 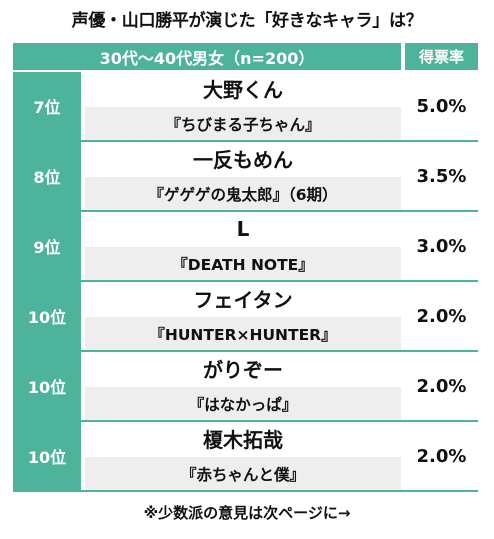 What do you see at coordinates (441, 246) in the screenshot?
I see `vote-percentage: 3.0%` at bounding box center [441, 246].